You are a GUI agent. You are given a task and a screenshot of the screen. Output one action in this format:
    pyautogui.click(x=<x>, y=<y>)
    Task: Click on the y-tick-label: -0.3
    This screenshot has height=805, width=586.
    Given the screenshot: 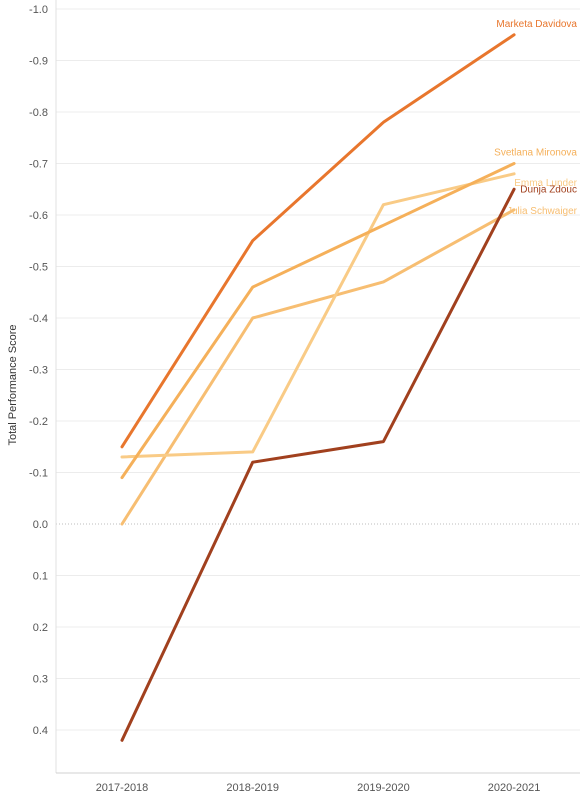 What is the action you would take?
    pyautogui.click(x=38, y=371)
    